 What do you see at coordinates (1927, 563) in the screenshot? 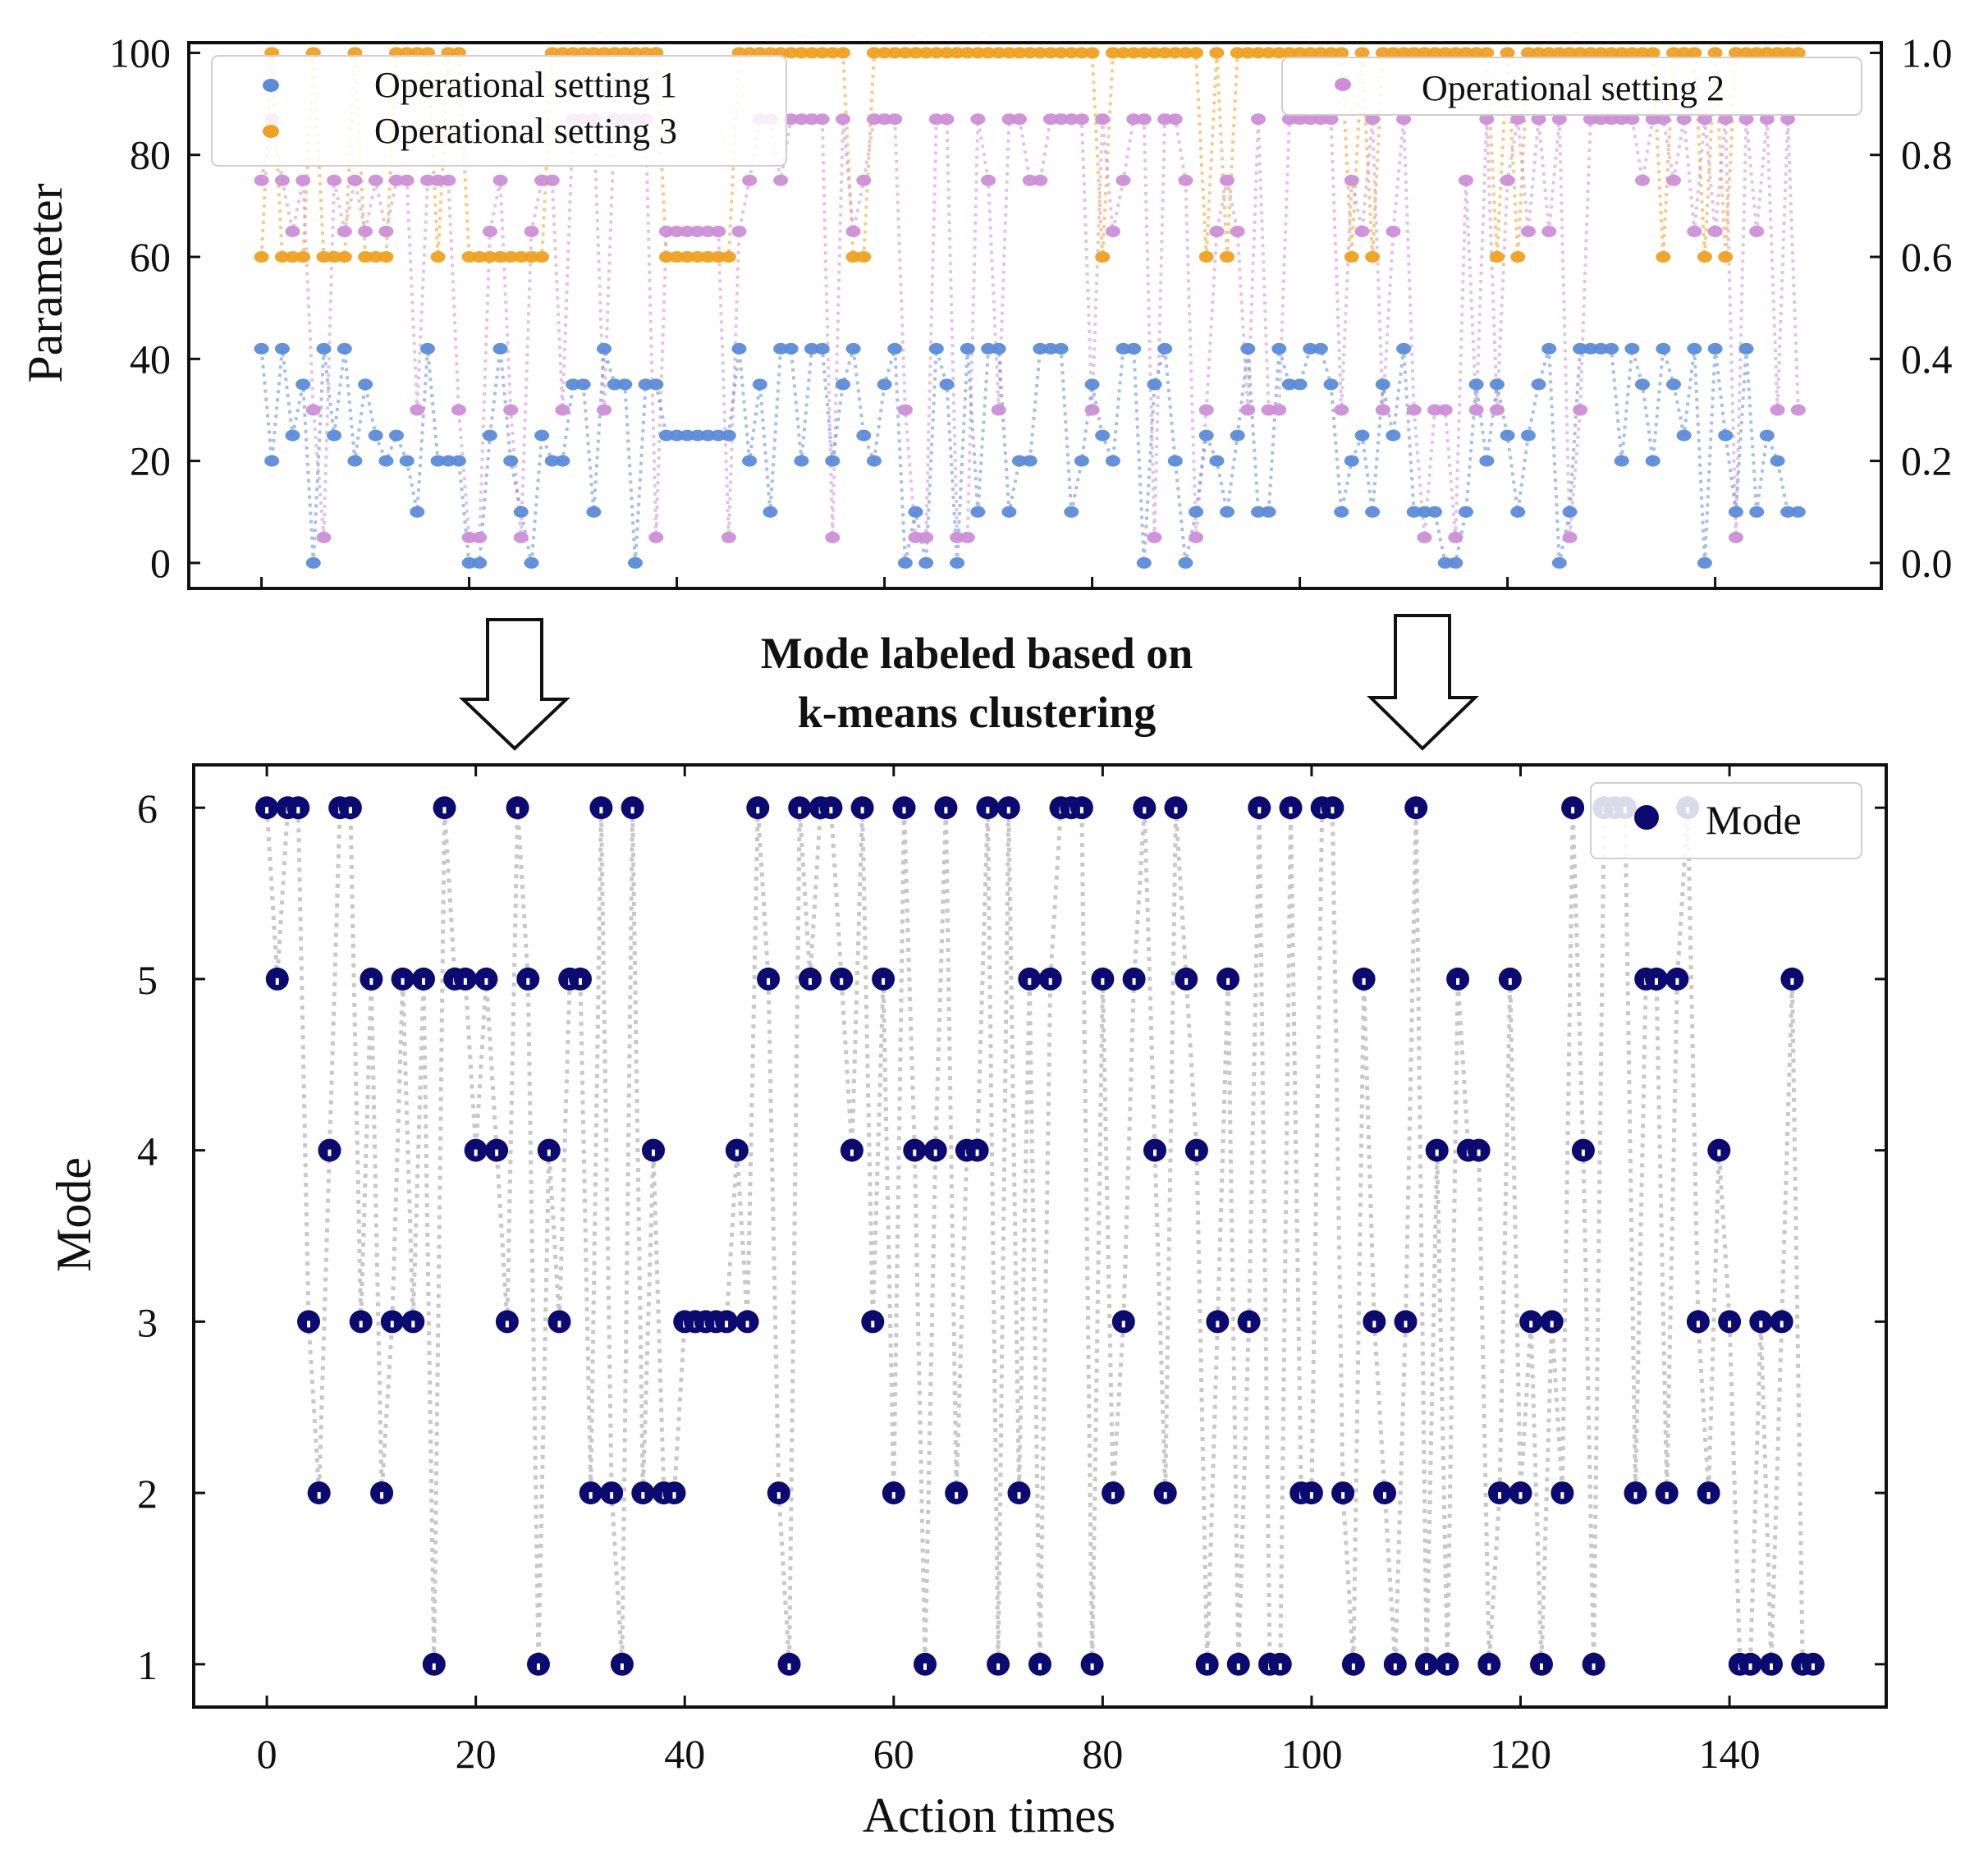
I see `y2tick-label: 0.0` at bounding box center [1927, 563].